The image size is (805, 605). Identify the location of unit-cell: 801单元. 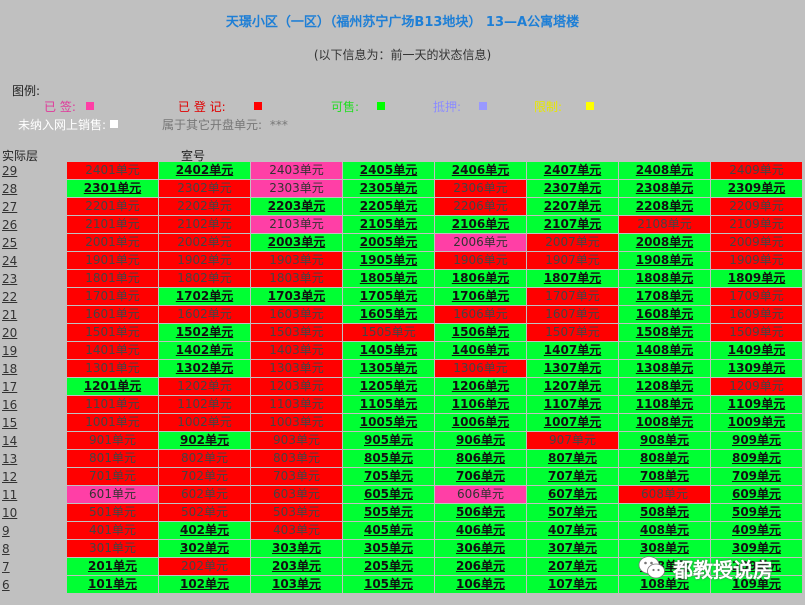
(112, 458).